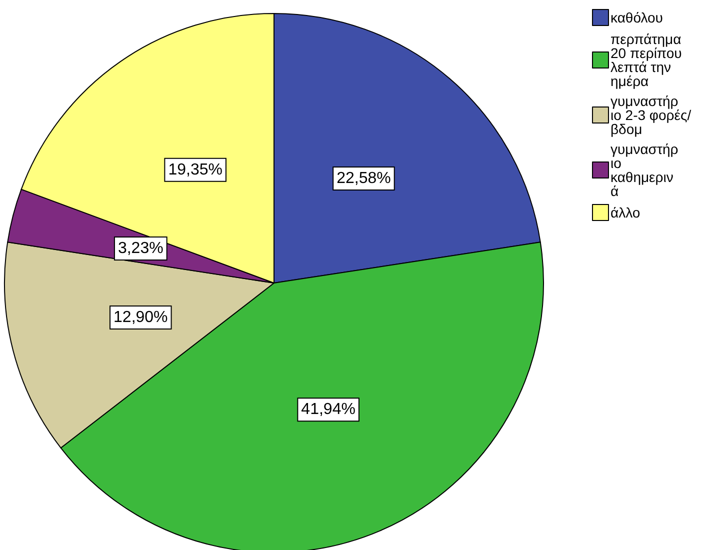  What do you see at coordinates (141, 248) in the screenshot?
I see `data-label: 3,23%` at bounding box center [141, 248].